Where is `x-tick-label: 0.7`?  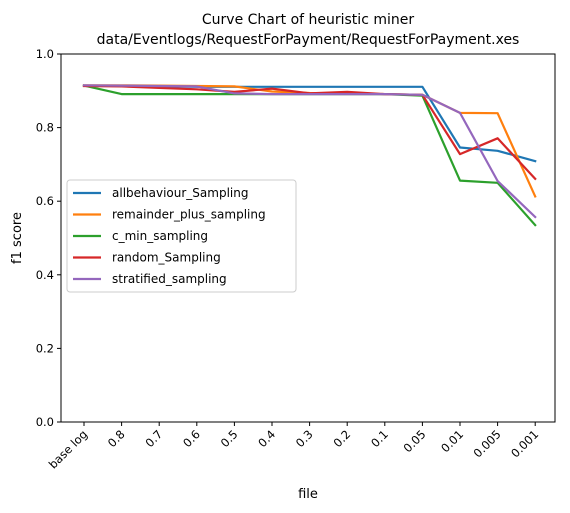 x-tick-label: 0.7 is located at coordinates (153, 438).